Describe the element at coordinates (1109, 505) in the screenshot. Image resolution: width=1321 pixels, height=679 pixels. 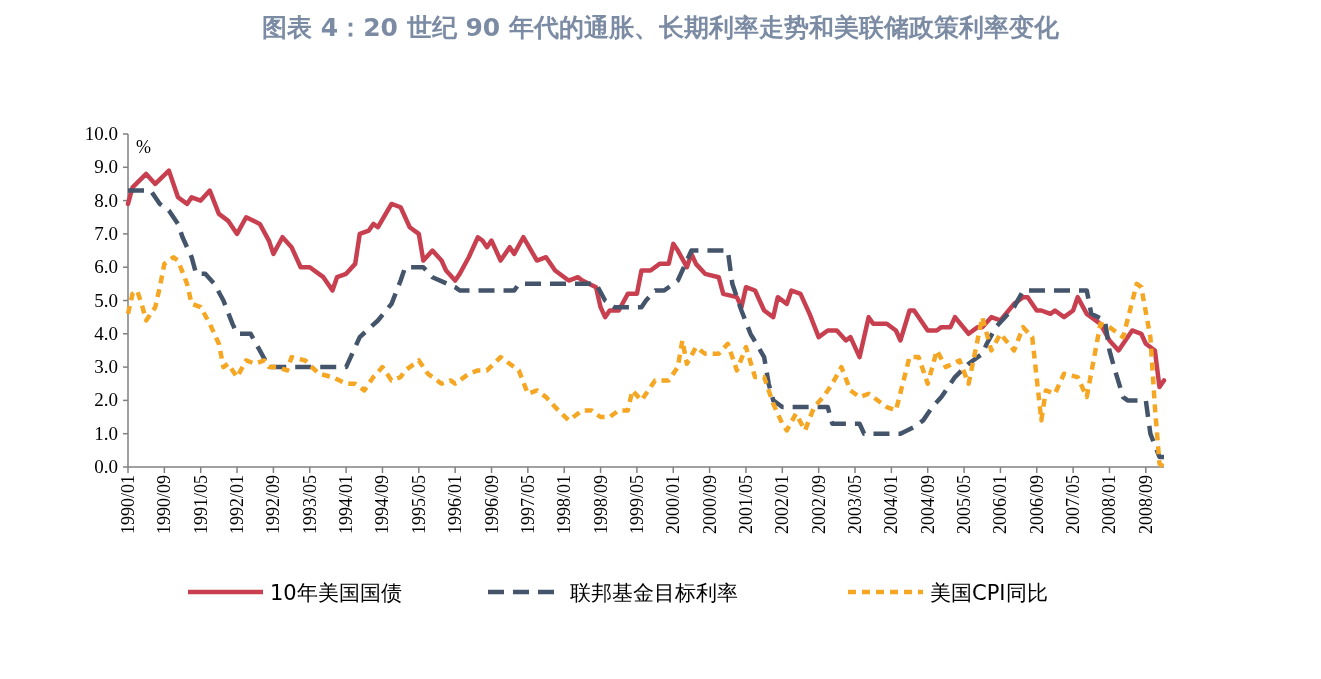
I see `x-tick-label: 2008/01` at that location.